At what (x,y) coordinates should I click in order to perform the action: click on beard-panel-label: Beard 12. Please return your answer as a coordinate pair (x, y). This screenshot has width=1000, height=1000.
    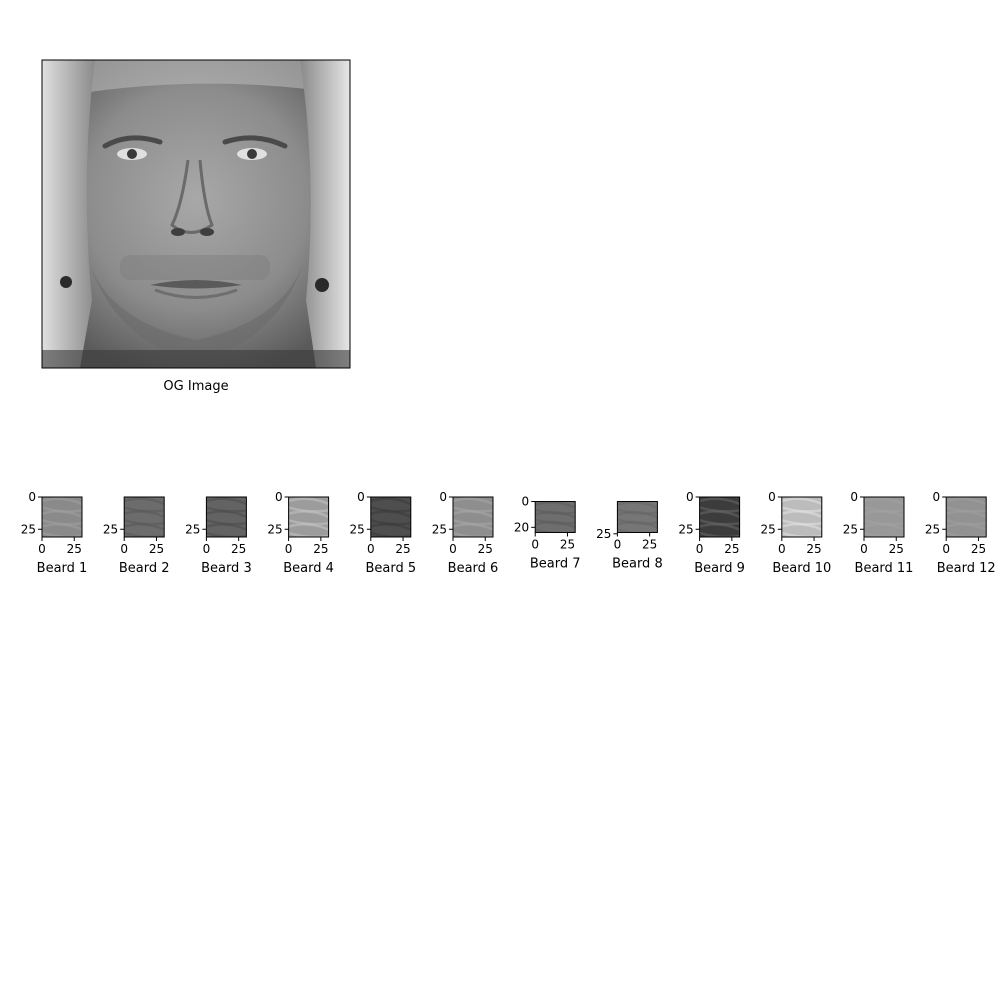
    Looking at the image, I should click on (966, 568).